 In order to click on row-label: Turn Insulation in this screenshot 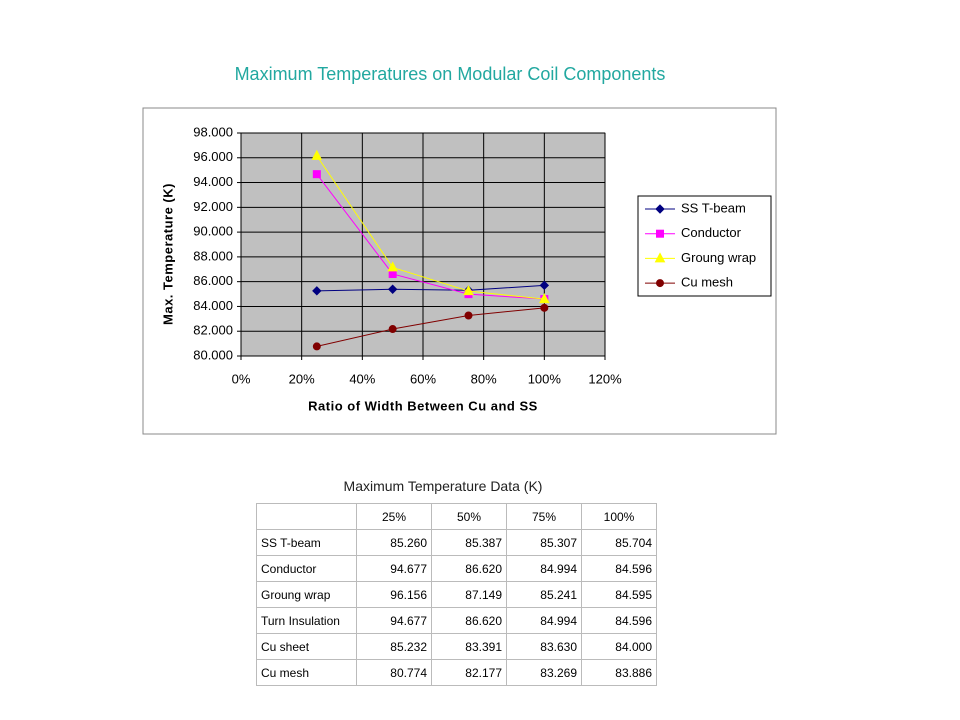, I will do `click(306, 620)`.